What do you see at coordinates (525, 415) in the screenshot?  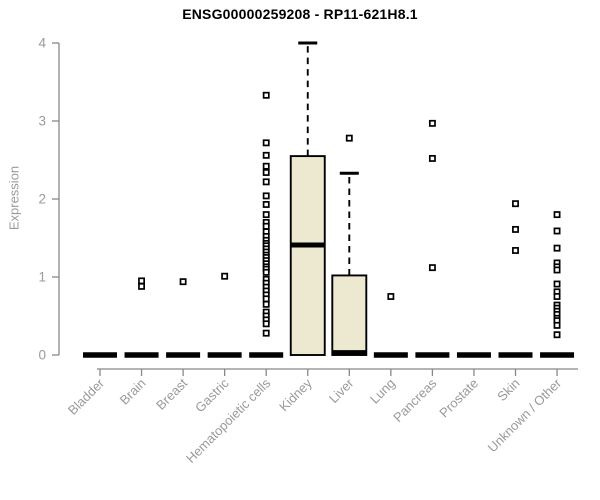 I see `x-category-label: Unknown / Other` at bounding box center [525, 415].